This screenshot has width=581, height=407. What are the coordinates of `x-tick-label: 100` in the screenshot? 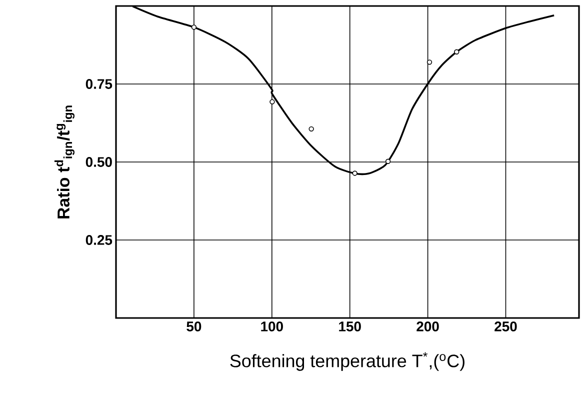 It's located at (272, 327).